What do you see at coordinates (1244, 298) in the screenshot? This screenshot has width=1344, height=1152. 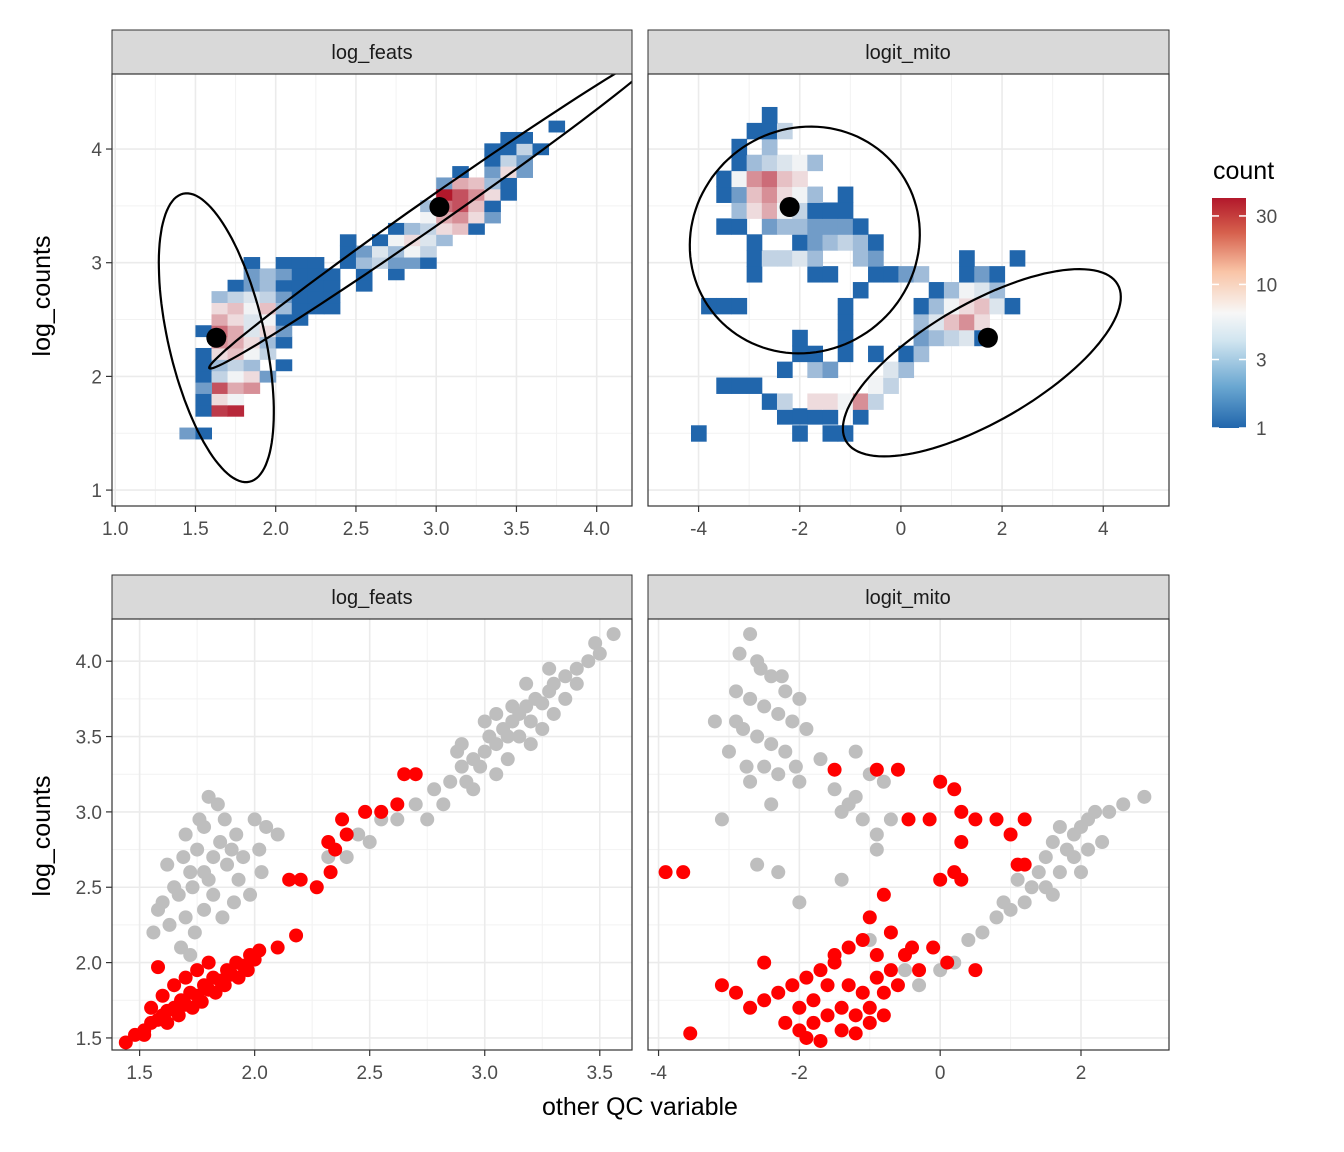 I see `count-legend: count 1 3 10 30` at bounding box center [1244, 298].